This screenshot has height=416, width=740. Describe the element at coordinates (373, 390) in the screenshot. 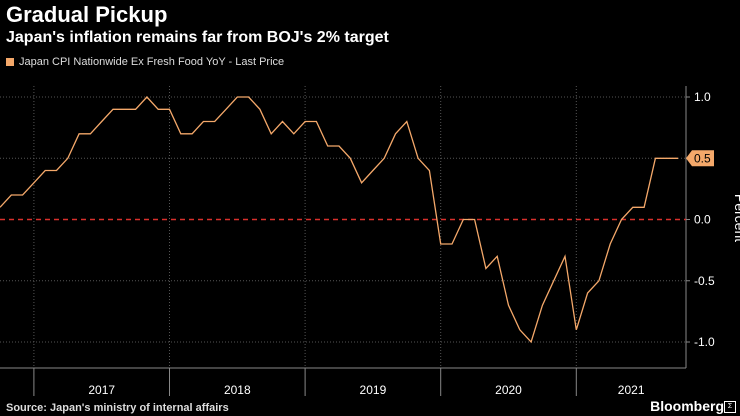

I see `x-tick-label: 2019` at that location.